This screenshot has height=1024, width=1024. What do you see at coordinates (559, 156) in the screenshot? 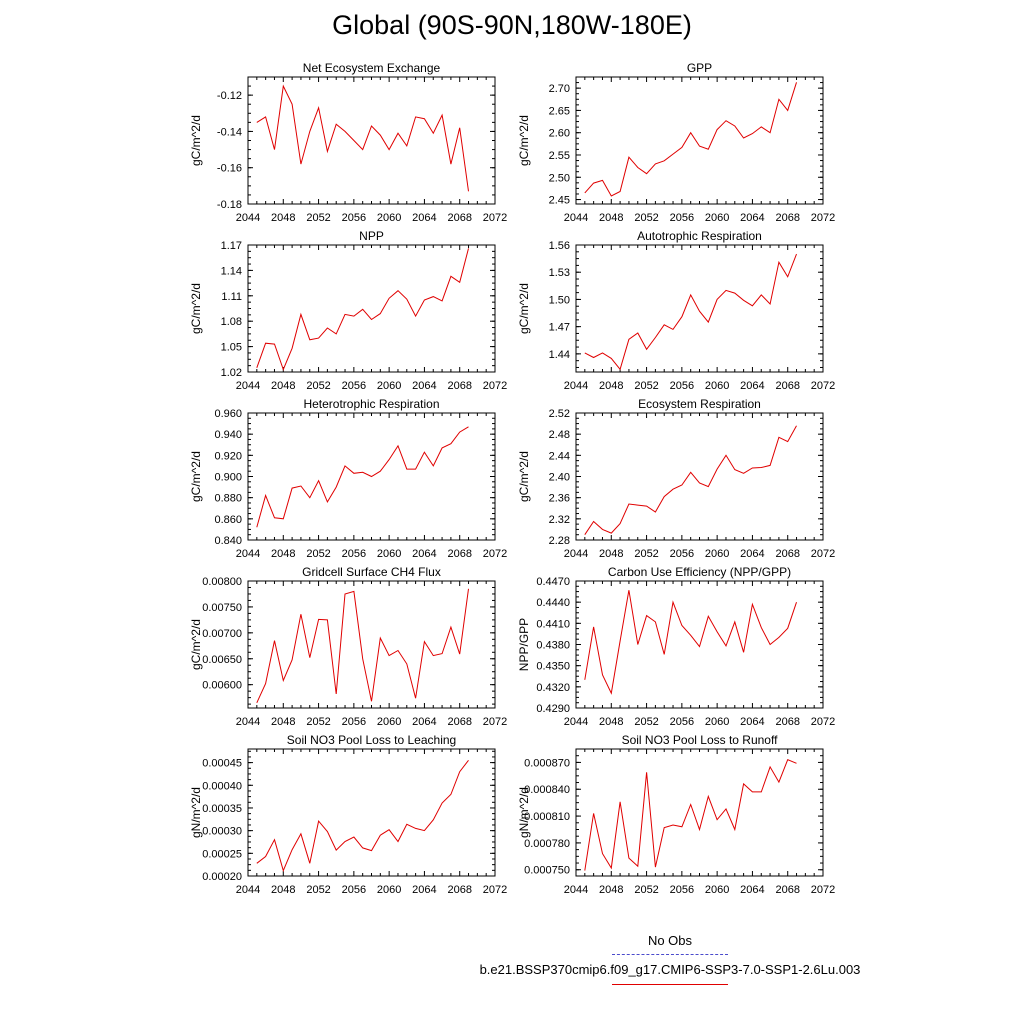
I see `y-tick-label: 2.55` at bounding box center [559, 156].